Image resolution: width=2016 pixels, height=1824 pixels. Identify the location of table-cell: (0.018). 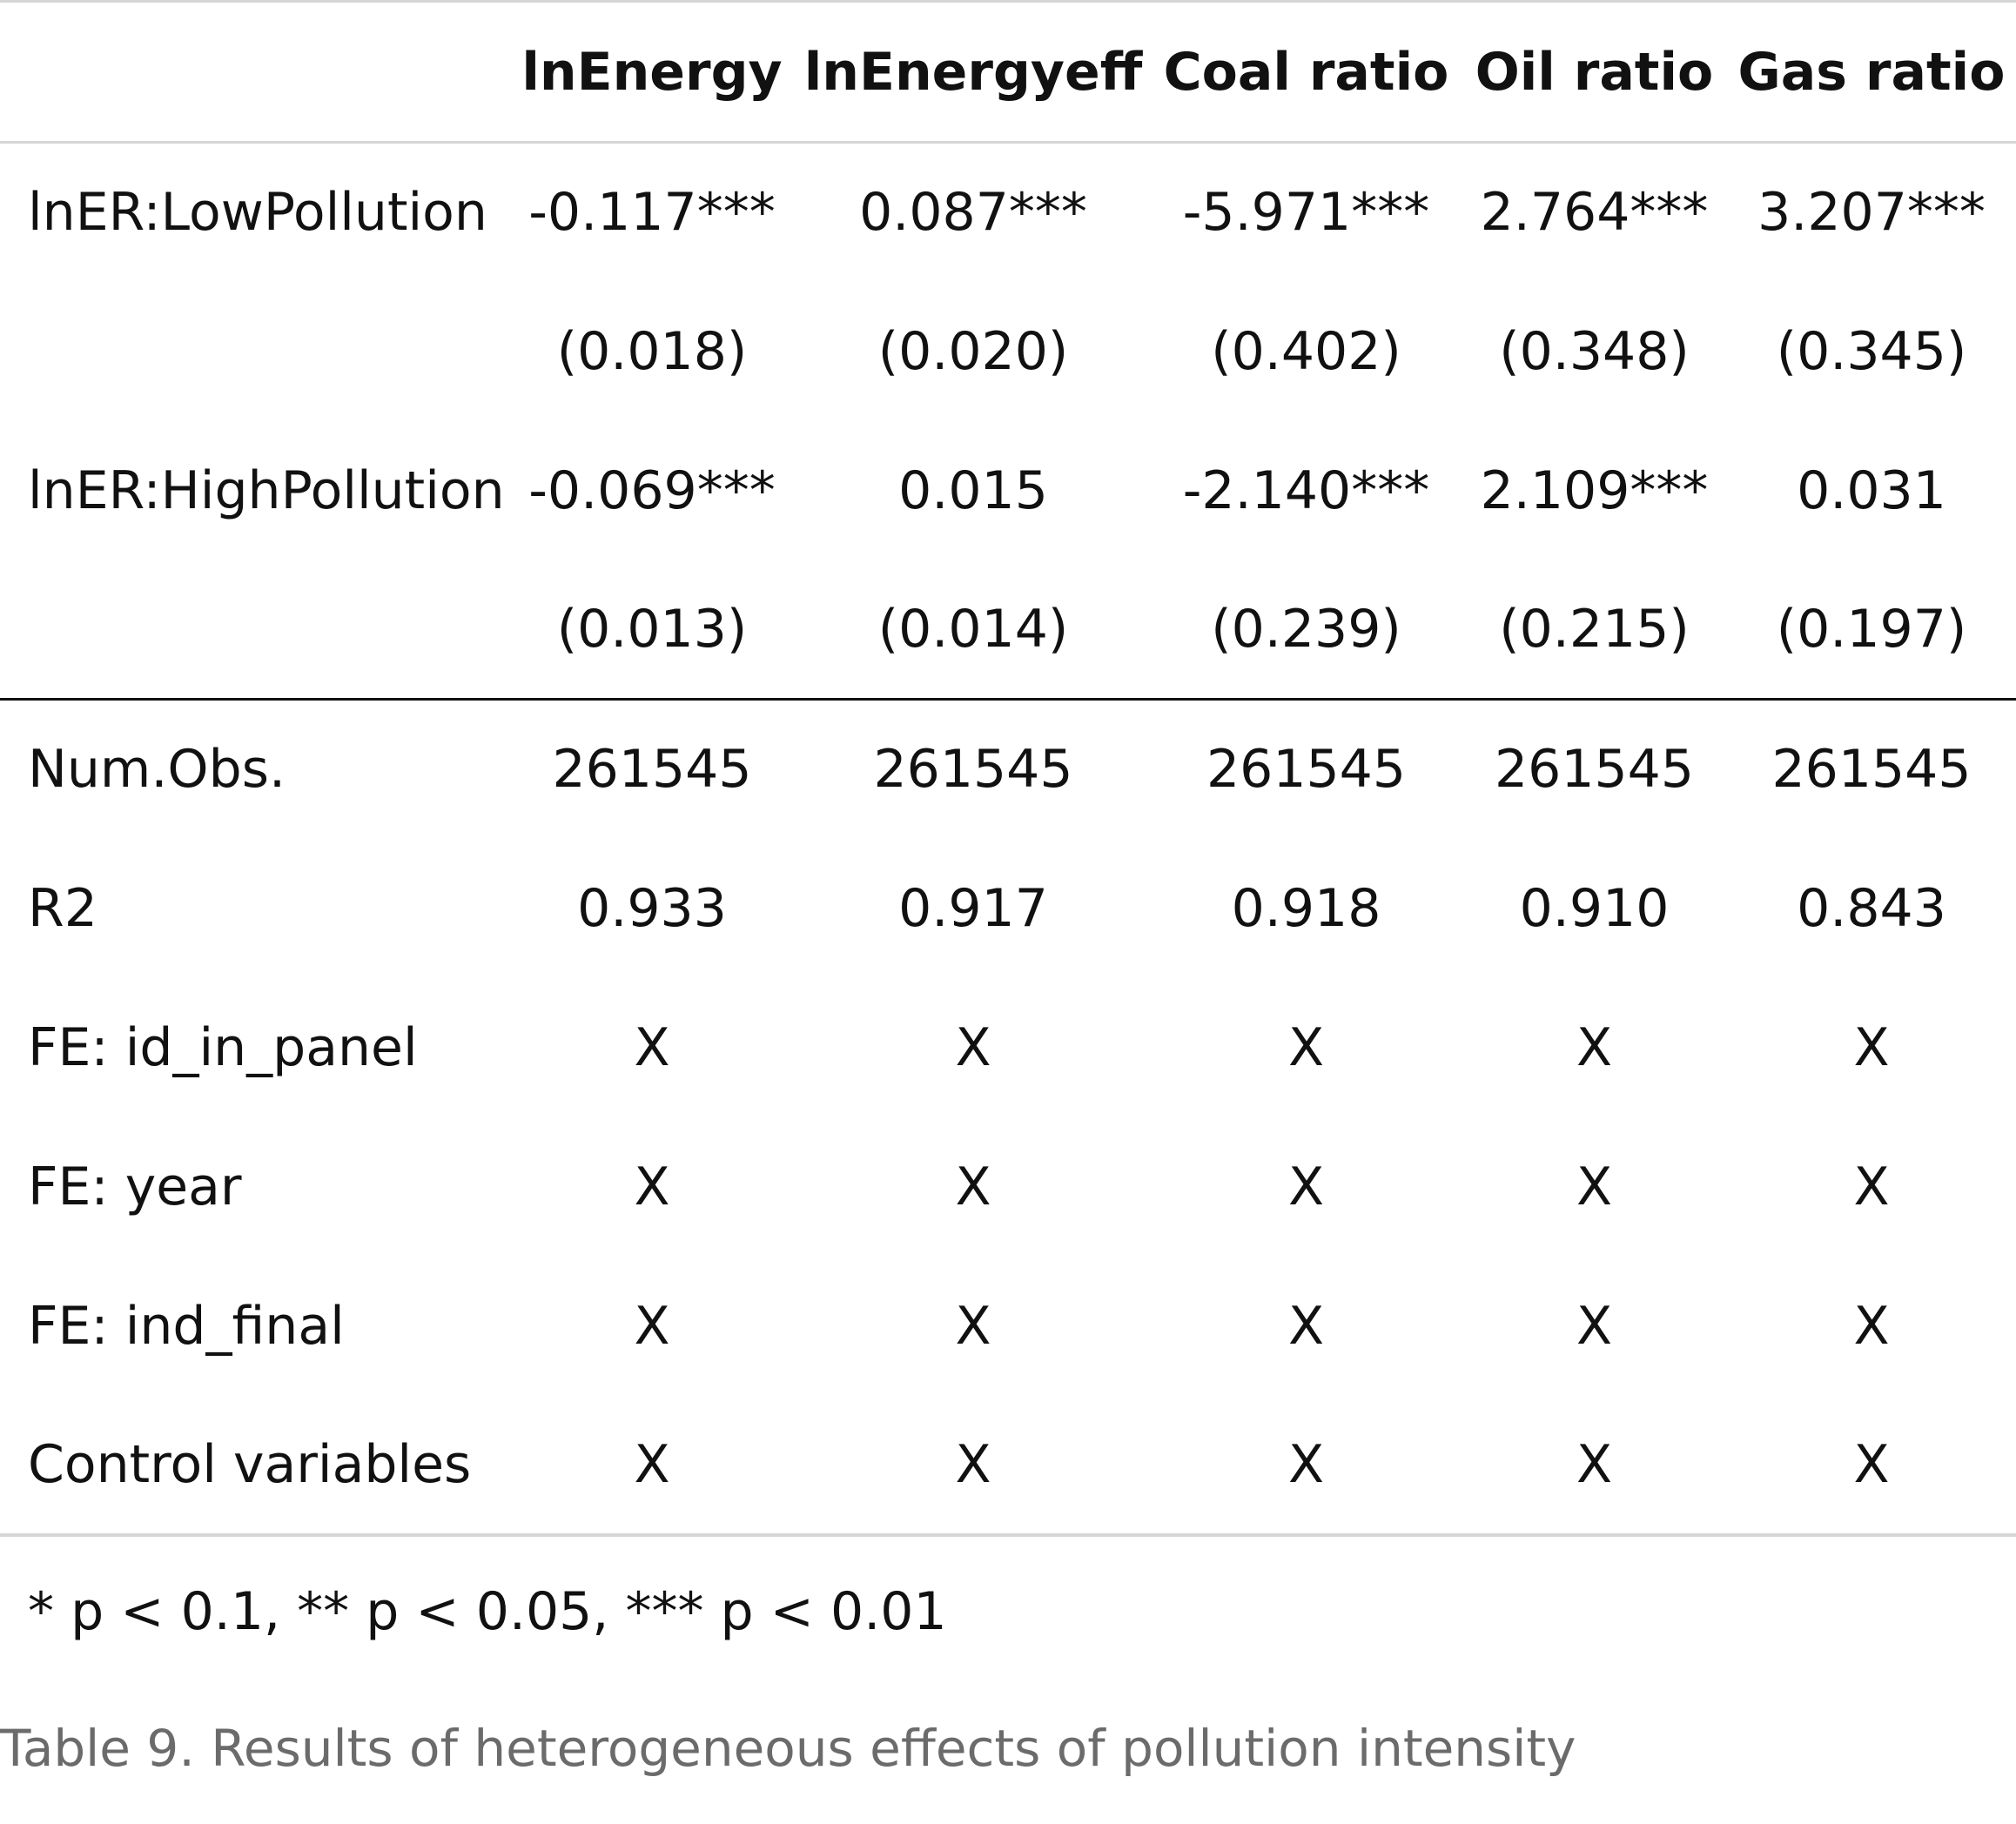
(652, 351).